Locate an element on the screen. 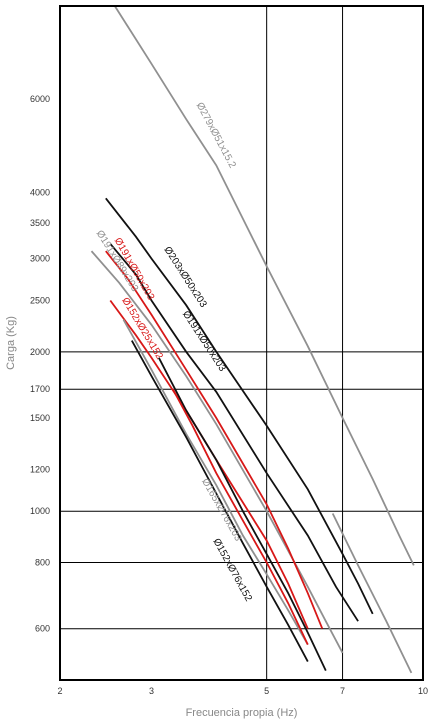  x-tick-label-7: 7 is located at coordinates (342, 691).